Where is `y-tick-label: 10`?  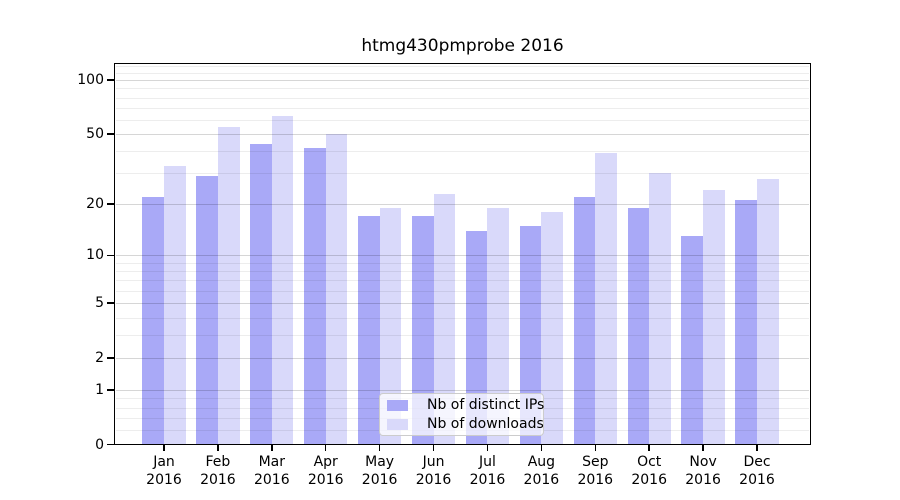
y-tick-label: 10 is located at coordinates (95, 255).